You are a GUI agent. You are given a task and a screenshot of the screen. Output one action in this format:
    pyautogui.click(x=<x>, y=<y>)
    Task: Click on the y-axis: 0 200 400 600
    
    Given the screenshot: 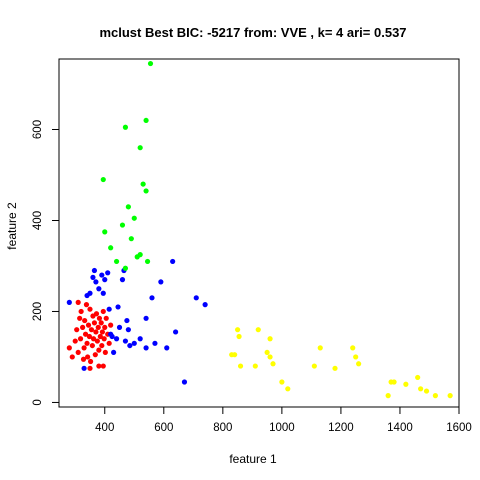 What is the action you would take?
    pyautogui.click(x=46, y=263)
    